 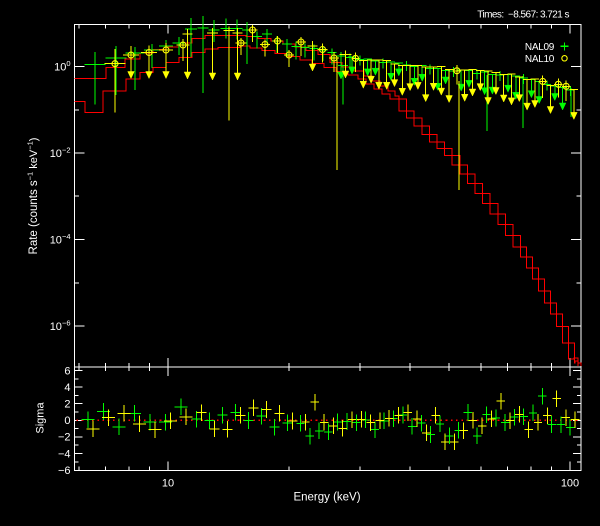 I want to click on svg-text: 4, so click(x=67, y=388).